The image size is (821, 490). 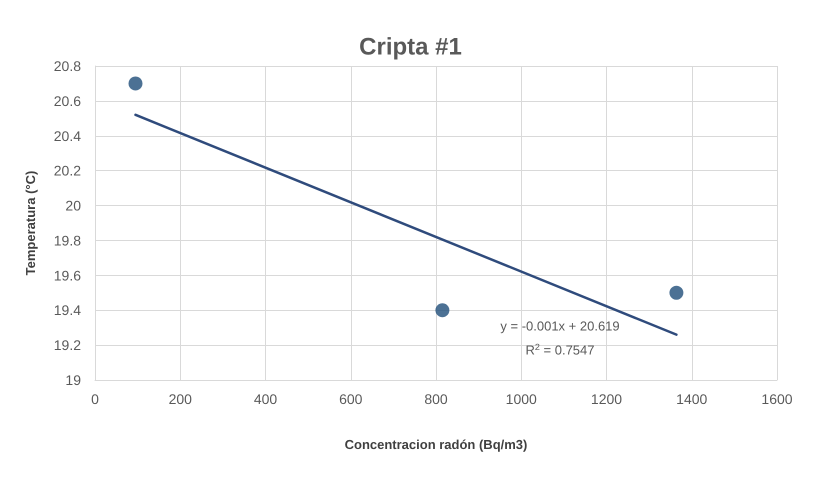 I want to click on y-axis-title: Temperatura (°C), so click(x=30, y=223).